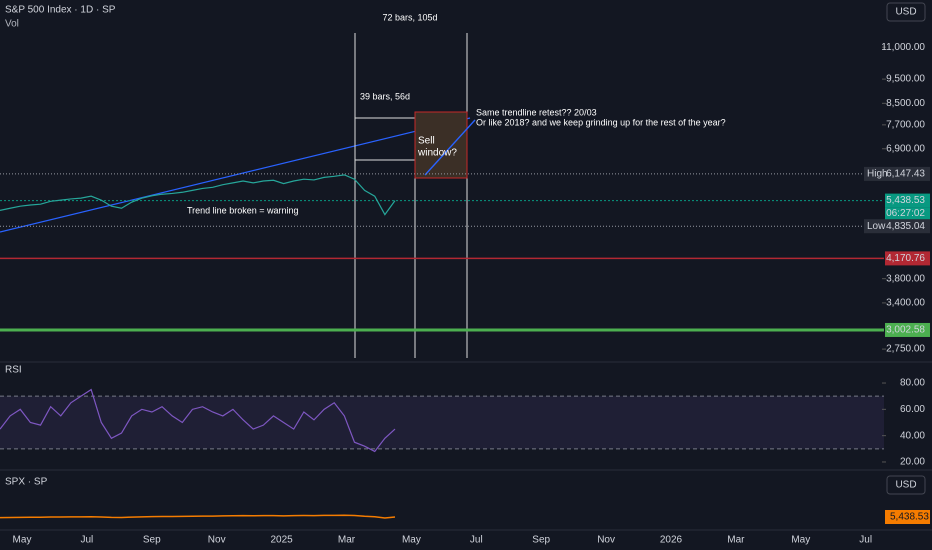  What do you see at coordinates (60, 10) in the screenshot?
I see `symbol-title: S&P 500 Index · 1D · SP` at bounding box center [60, 10].